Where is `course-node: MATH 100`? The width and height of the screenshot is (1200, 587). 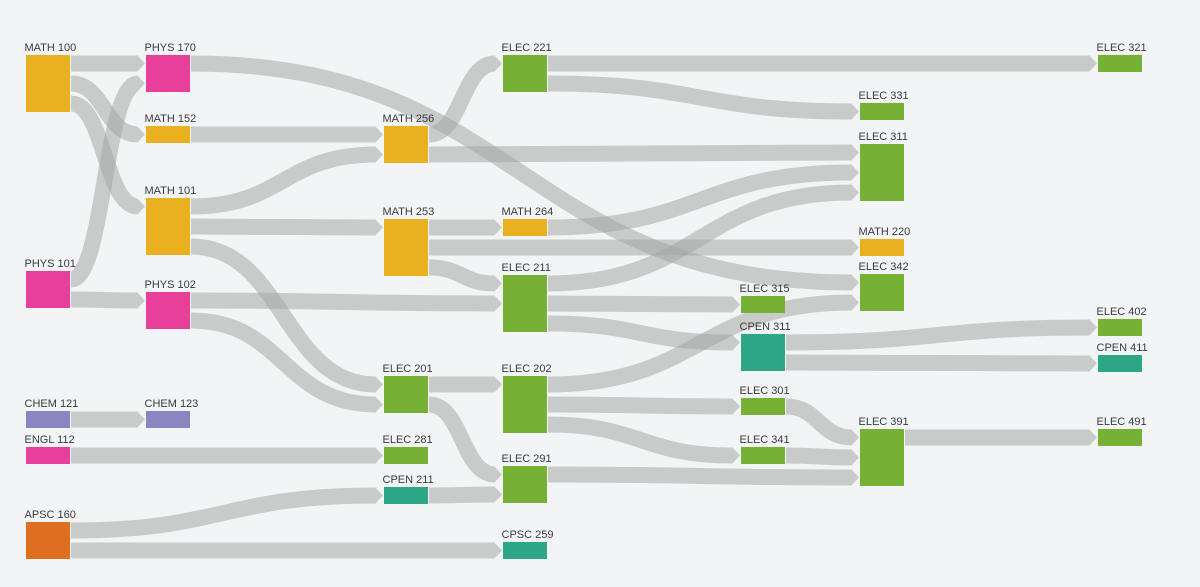 course-node: MATH 100 is located at coordinates (51, 77).